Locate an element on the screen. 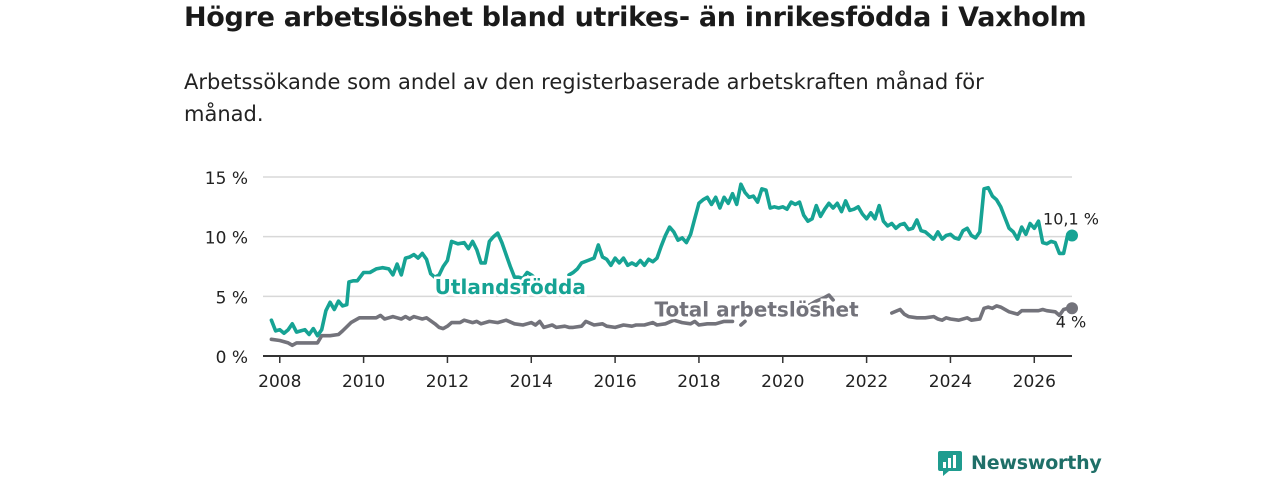 Image resolution: width=1280 pixels, height=480 pixels. x-tick-label: 2024 is located at coordinates (950, 382).